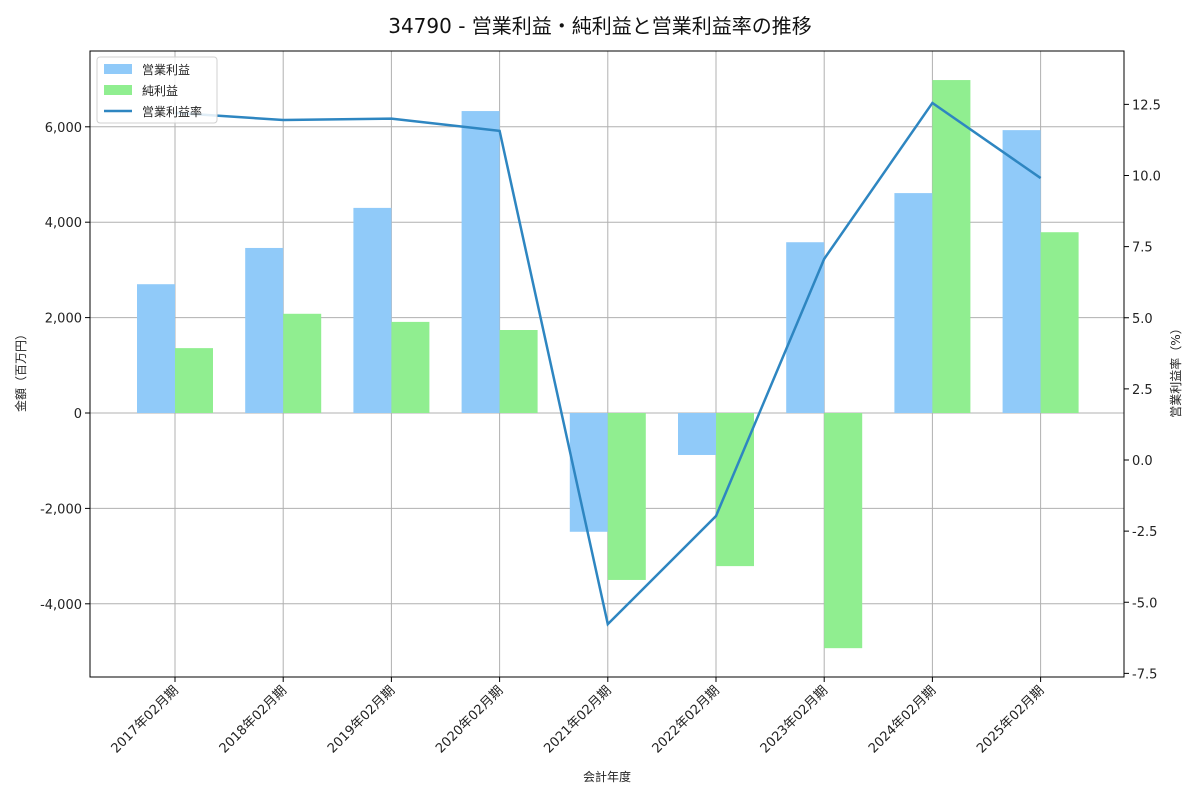  What do you see at coordinates (63, 319) in the screenshot?
I see `y-tick-label: 2,000` at bounding box center [63, 319].